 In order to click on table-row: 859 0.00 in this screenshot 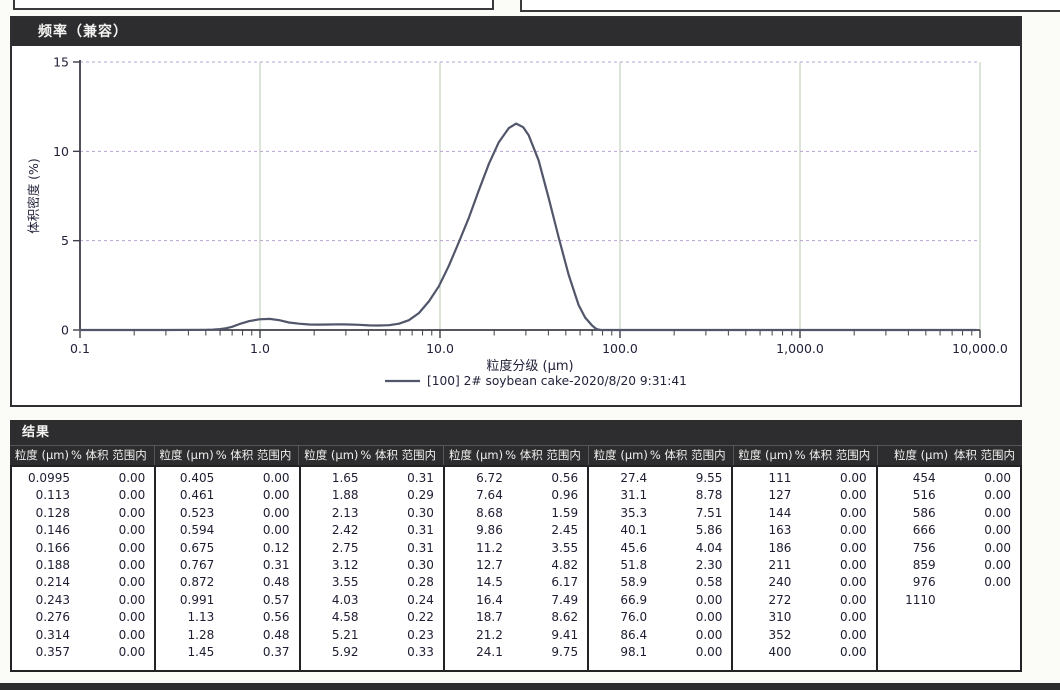, I will do `click(949, 565)`.